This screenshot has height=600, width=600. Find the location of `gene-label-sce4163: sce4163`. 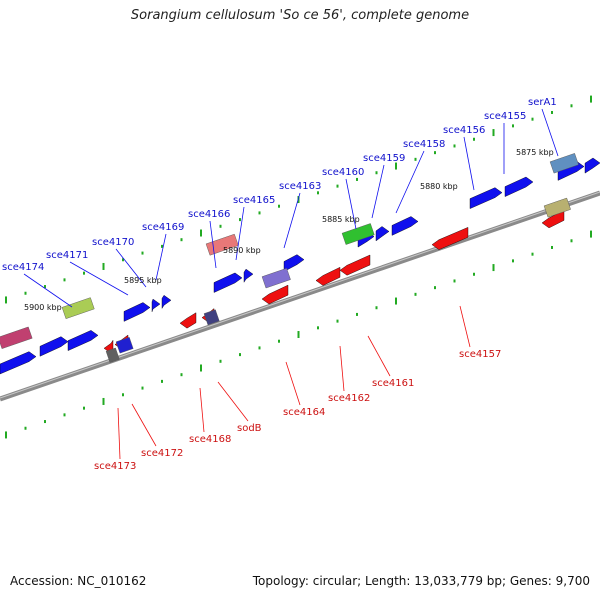

gene-label-sce4163: sce4163 is located at coordinates (300, 186).